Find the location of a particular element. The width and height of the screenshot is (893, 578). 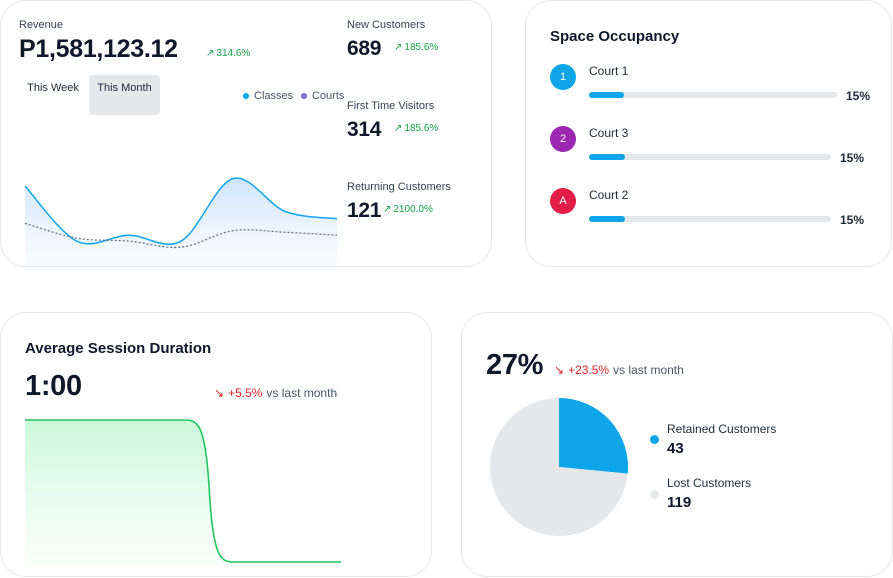

returning-customers-change: ↗ 2100.0% is located at coordinates (408, 209).